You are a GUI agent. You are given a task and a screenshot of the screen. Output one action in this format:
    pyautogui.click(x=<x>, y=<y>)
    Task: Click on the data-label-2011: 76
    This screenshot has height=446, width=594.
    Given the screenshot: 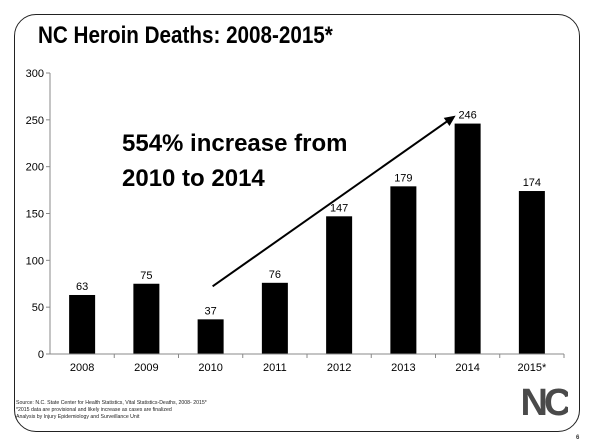 What is the action you would take?
    pyautogui.click(x=275, y=275)
    